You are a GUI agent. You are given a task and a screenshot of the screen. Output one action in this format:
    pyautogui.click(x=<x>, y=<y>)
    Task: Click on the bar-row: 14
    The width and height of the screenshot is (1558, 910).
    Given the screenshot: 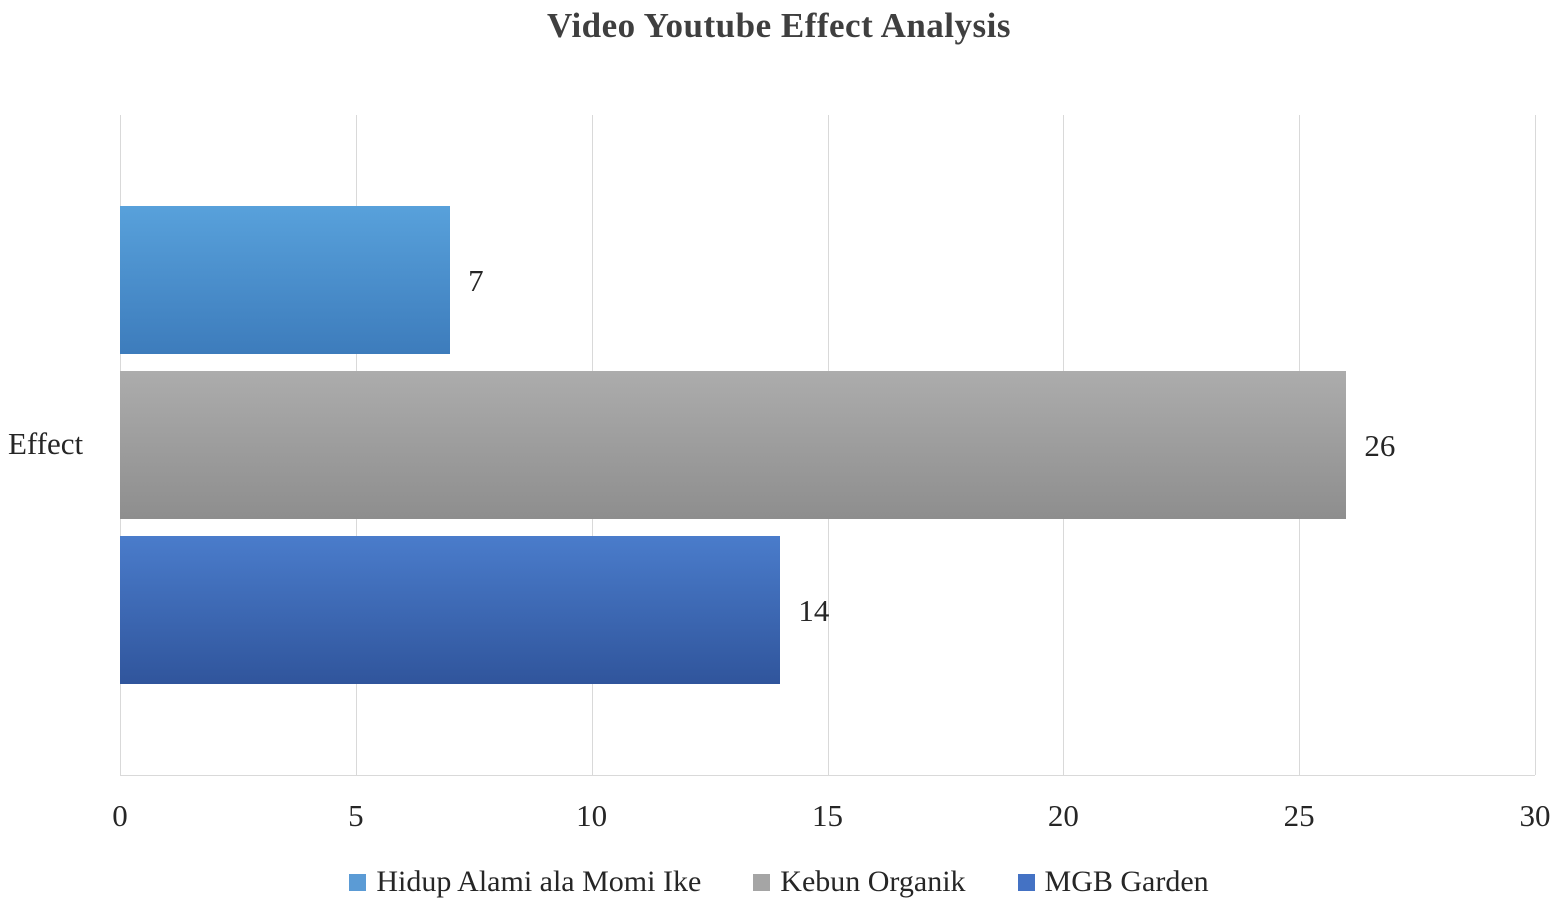 What is the action you would take?
    pyautogui.click(x=827, y=610)
    